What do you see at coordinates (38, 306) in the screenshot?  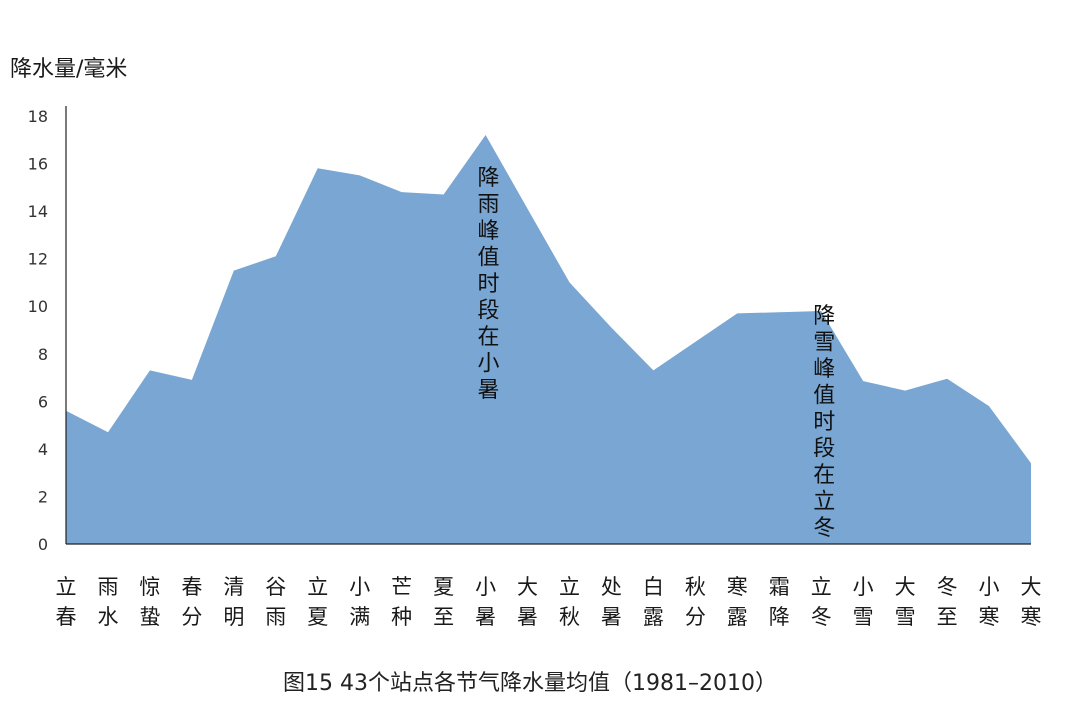 I see `y-tick-label: 10` at bounding box center [38, 306].